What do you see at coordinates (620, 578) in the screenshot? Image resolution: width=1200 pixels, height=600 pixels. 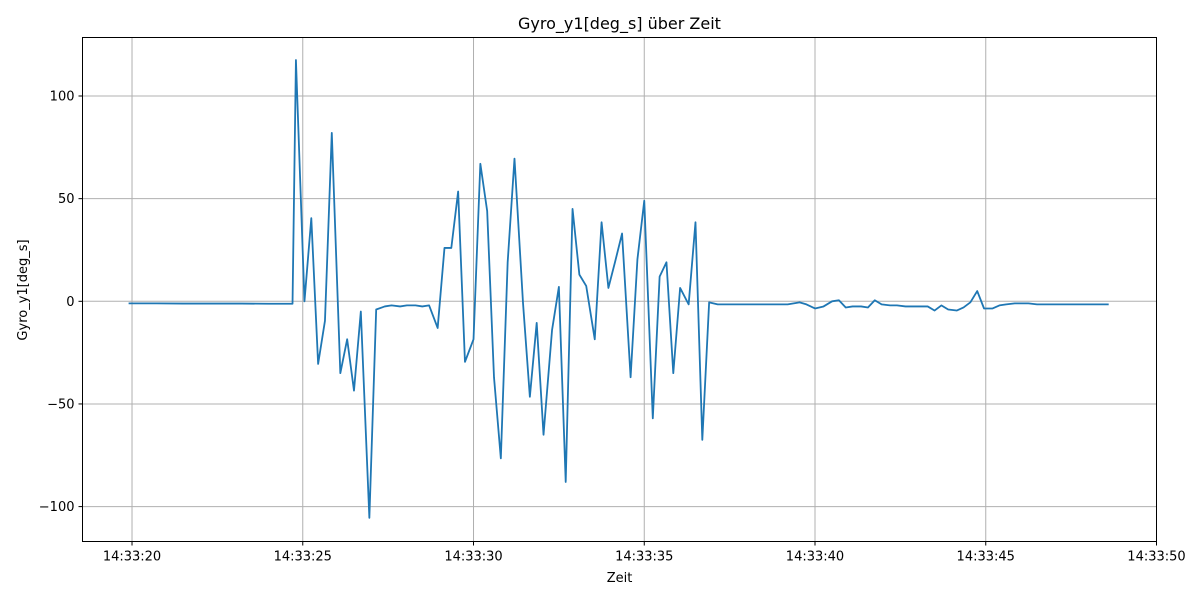 I see `x-axis-label: Zeit` at bounding box center [620, 578].